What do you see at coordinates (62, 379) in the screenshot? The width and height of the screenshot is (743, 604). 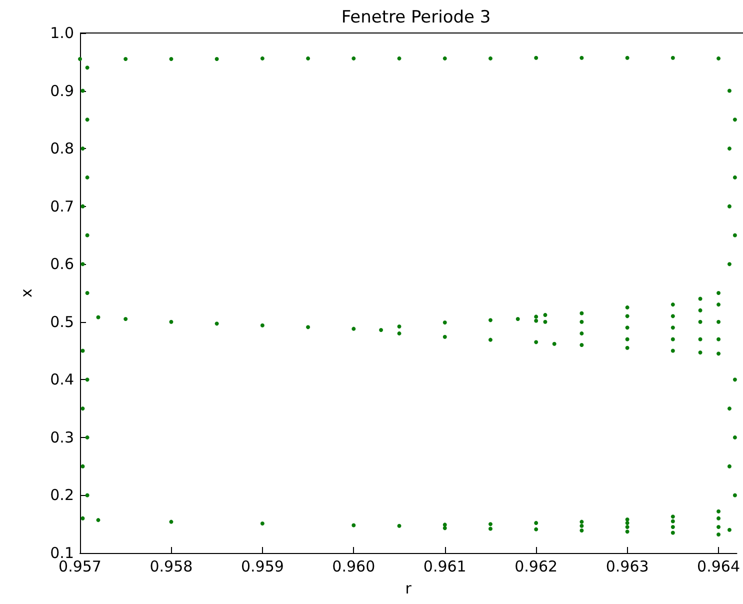 I see `y-tick-label: 0.4` at bounding box center [62, 379].